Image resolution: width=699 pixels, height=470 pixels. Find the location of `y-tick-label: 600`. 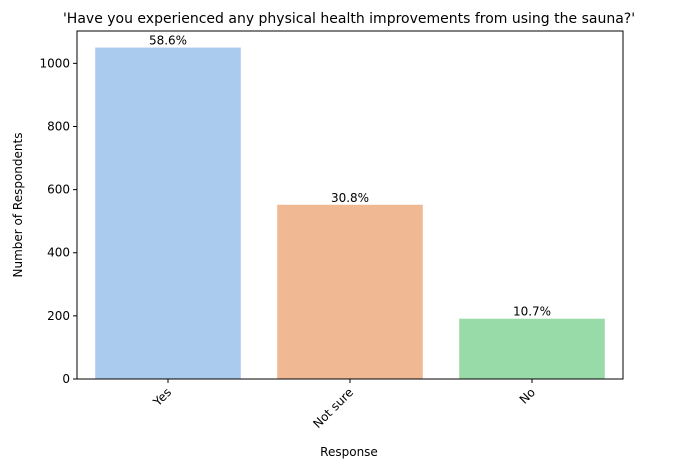

y-tick-label: 600 is located at coordinates (58, 190).